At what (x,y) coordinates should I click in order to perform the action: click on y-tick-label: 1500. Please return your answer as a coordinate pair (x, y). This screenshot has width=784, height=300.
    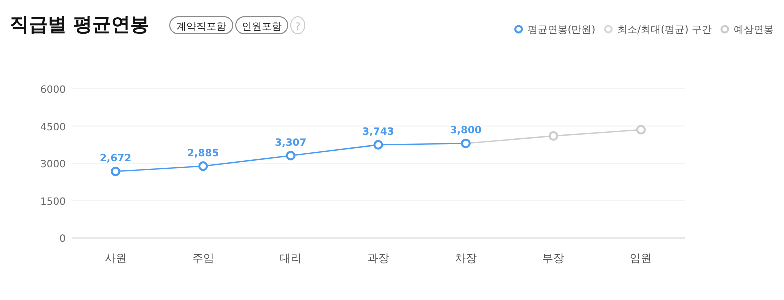
    Looking at the image, I should click on (53, 202).